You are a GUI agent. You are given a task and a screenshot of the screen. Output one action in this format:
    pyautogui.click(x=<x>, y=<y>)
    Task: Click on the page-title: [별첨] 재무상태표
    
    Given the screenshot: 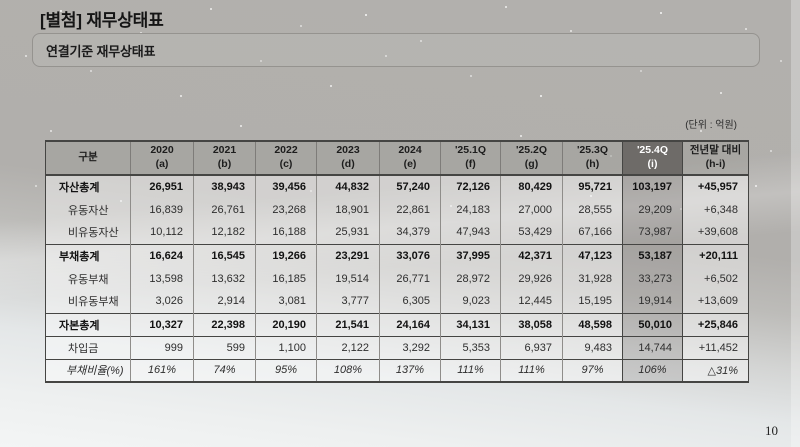 What is the action you would take?
    pyautogui.click(x=102, y=20)
    